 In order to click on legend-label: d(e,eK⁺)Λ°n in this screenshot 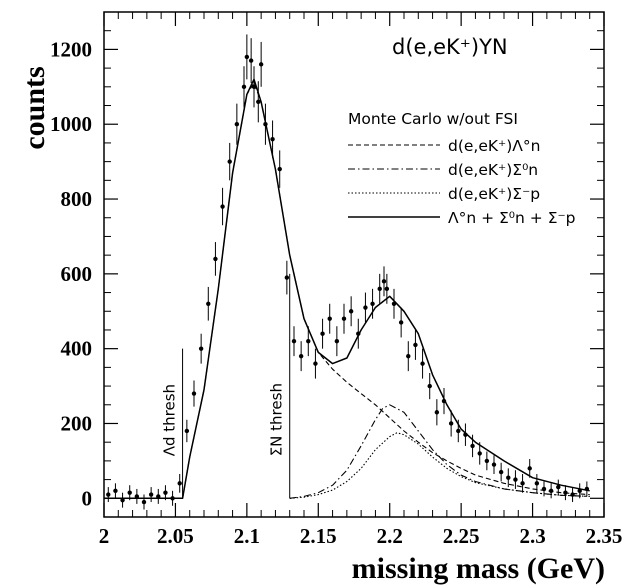, I will do `click(494, 146)`.